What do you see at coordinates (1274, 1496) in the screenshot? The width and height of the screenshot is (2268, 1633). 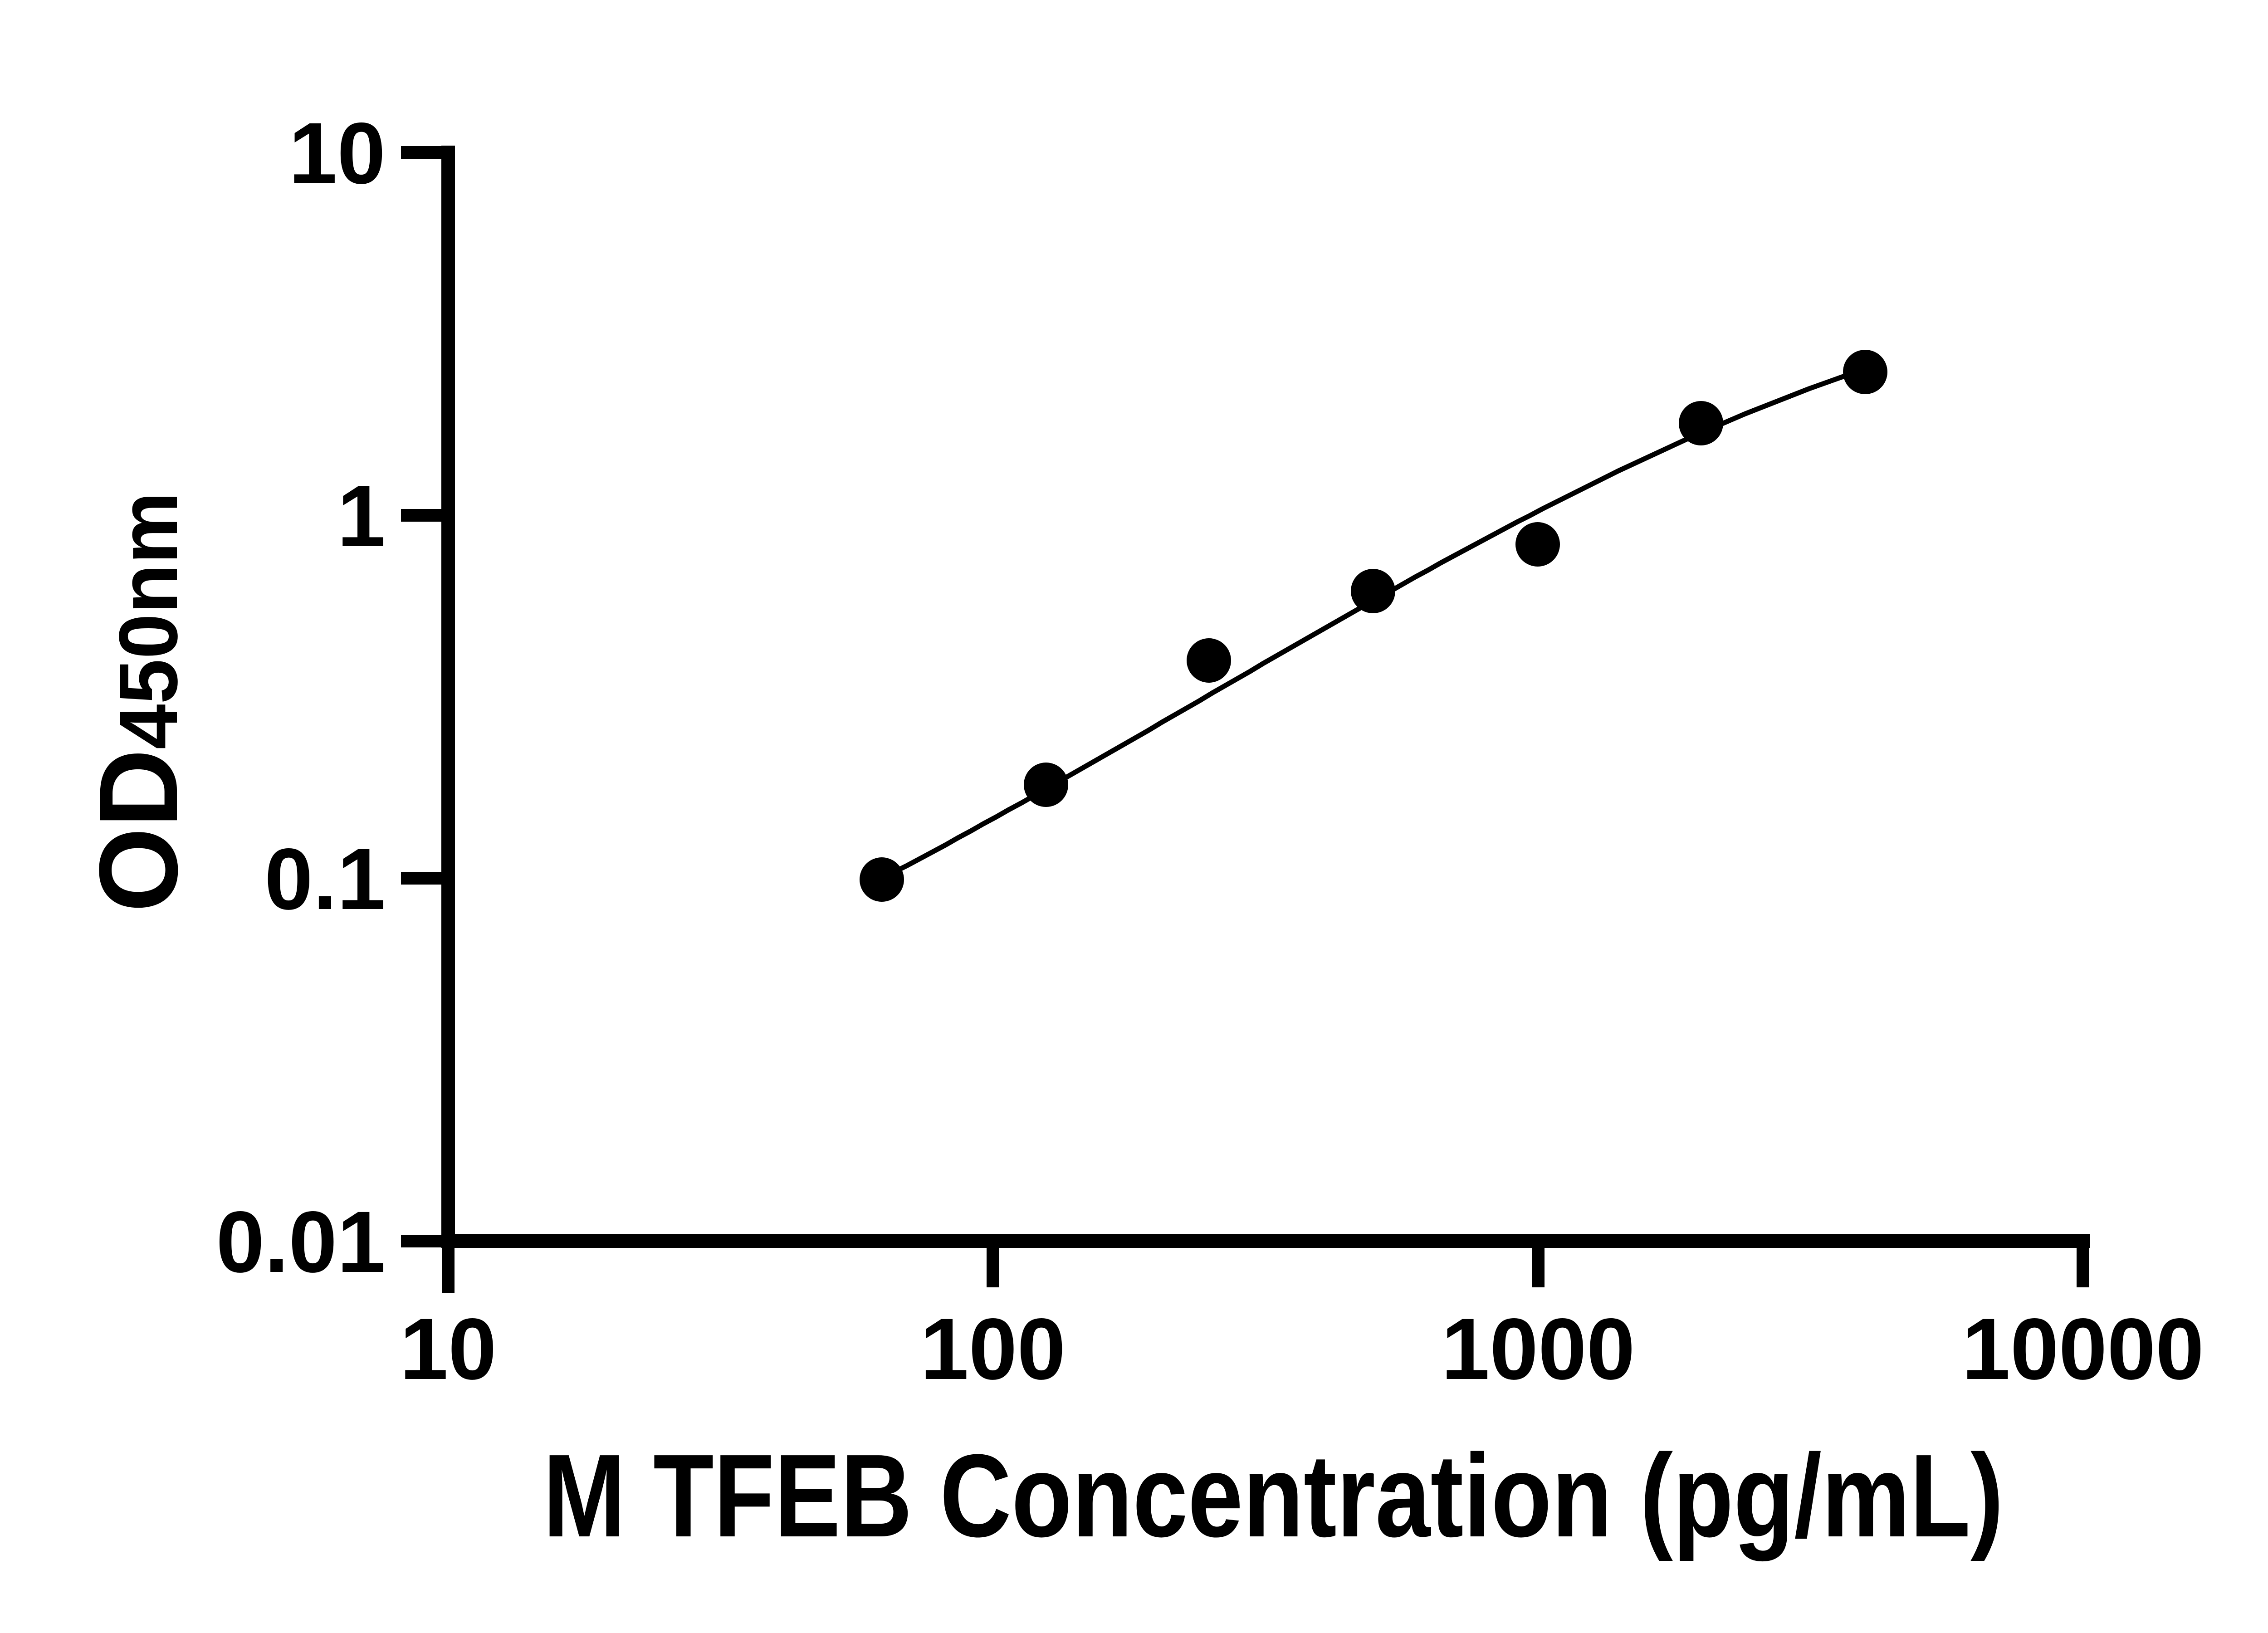 I see `svg-text: M TFEB Concentration (pg/mL)` at bounding box center [1274, 1496].